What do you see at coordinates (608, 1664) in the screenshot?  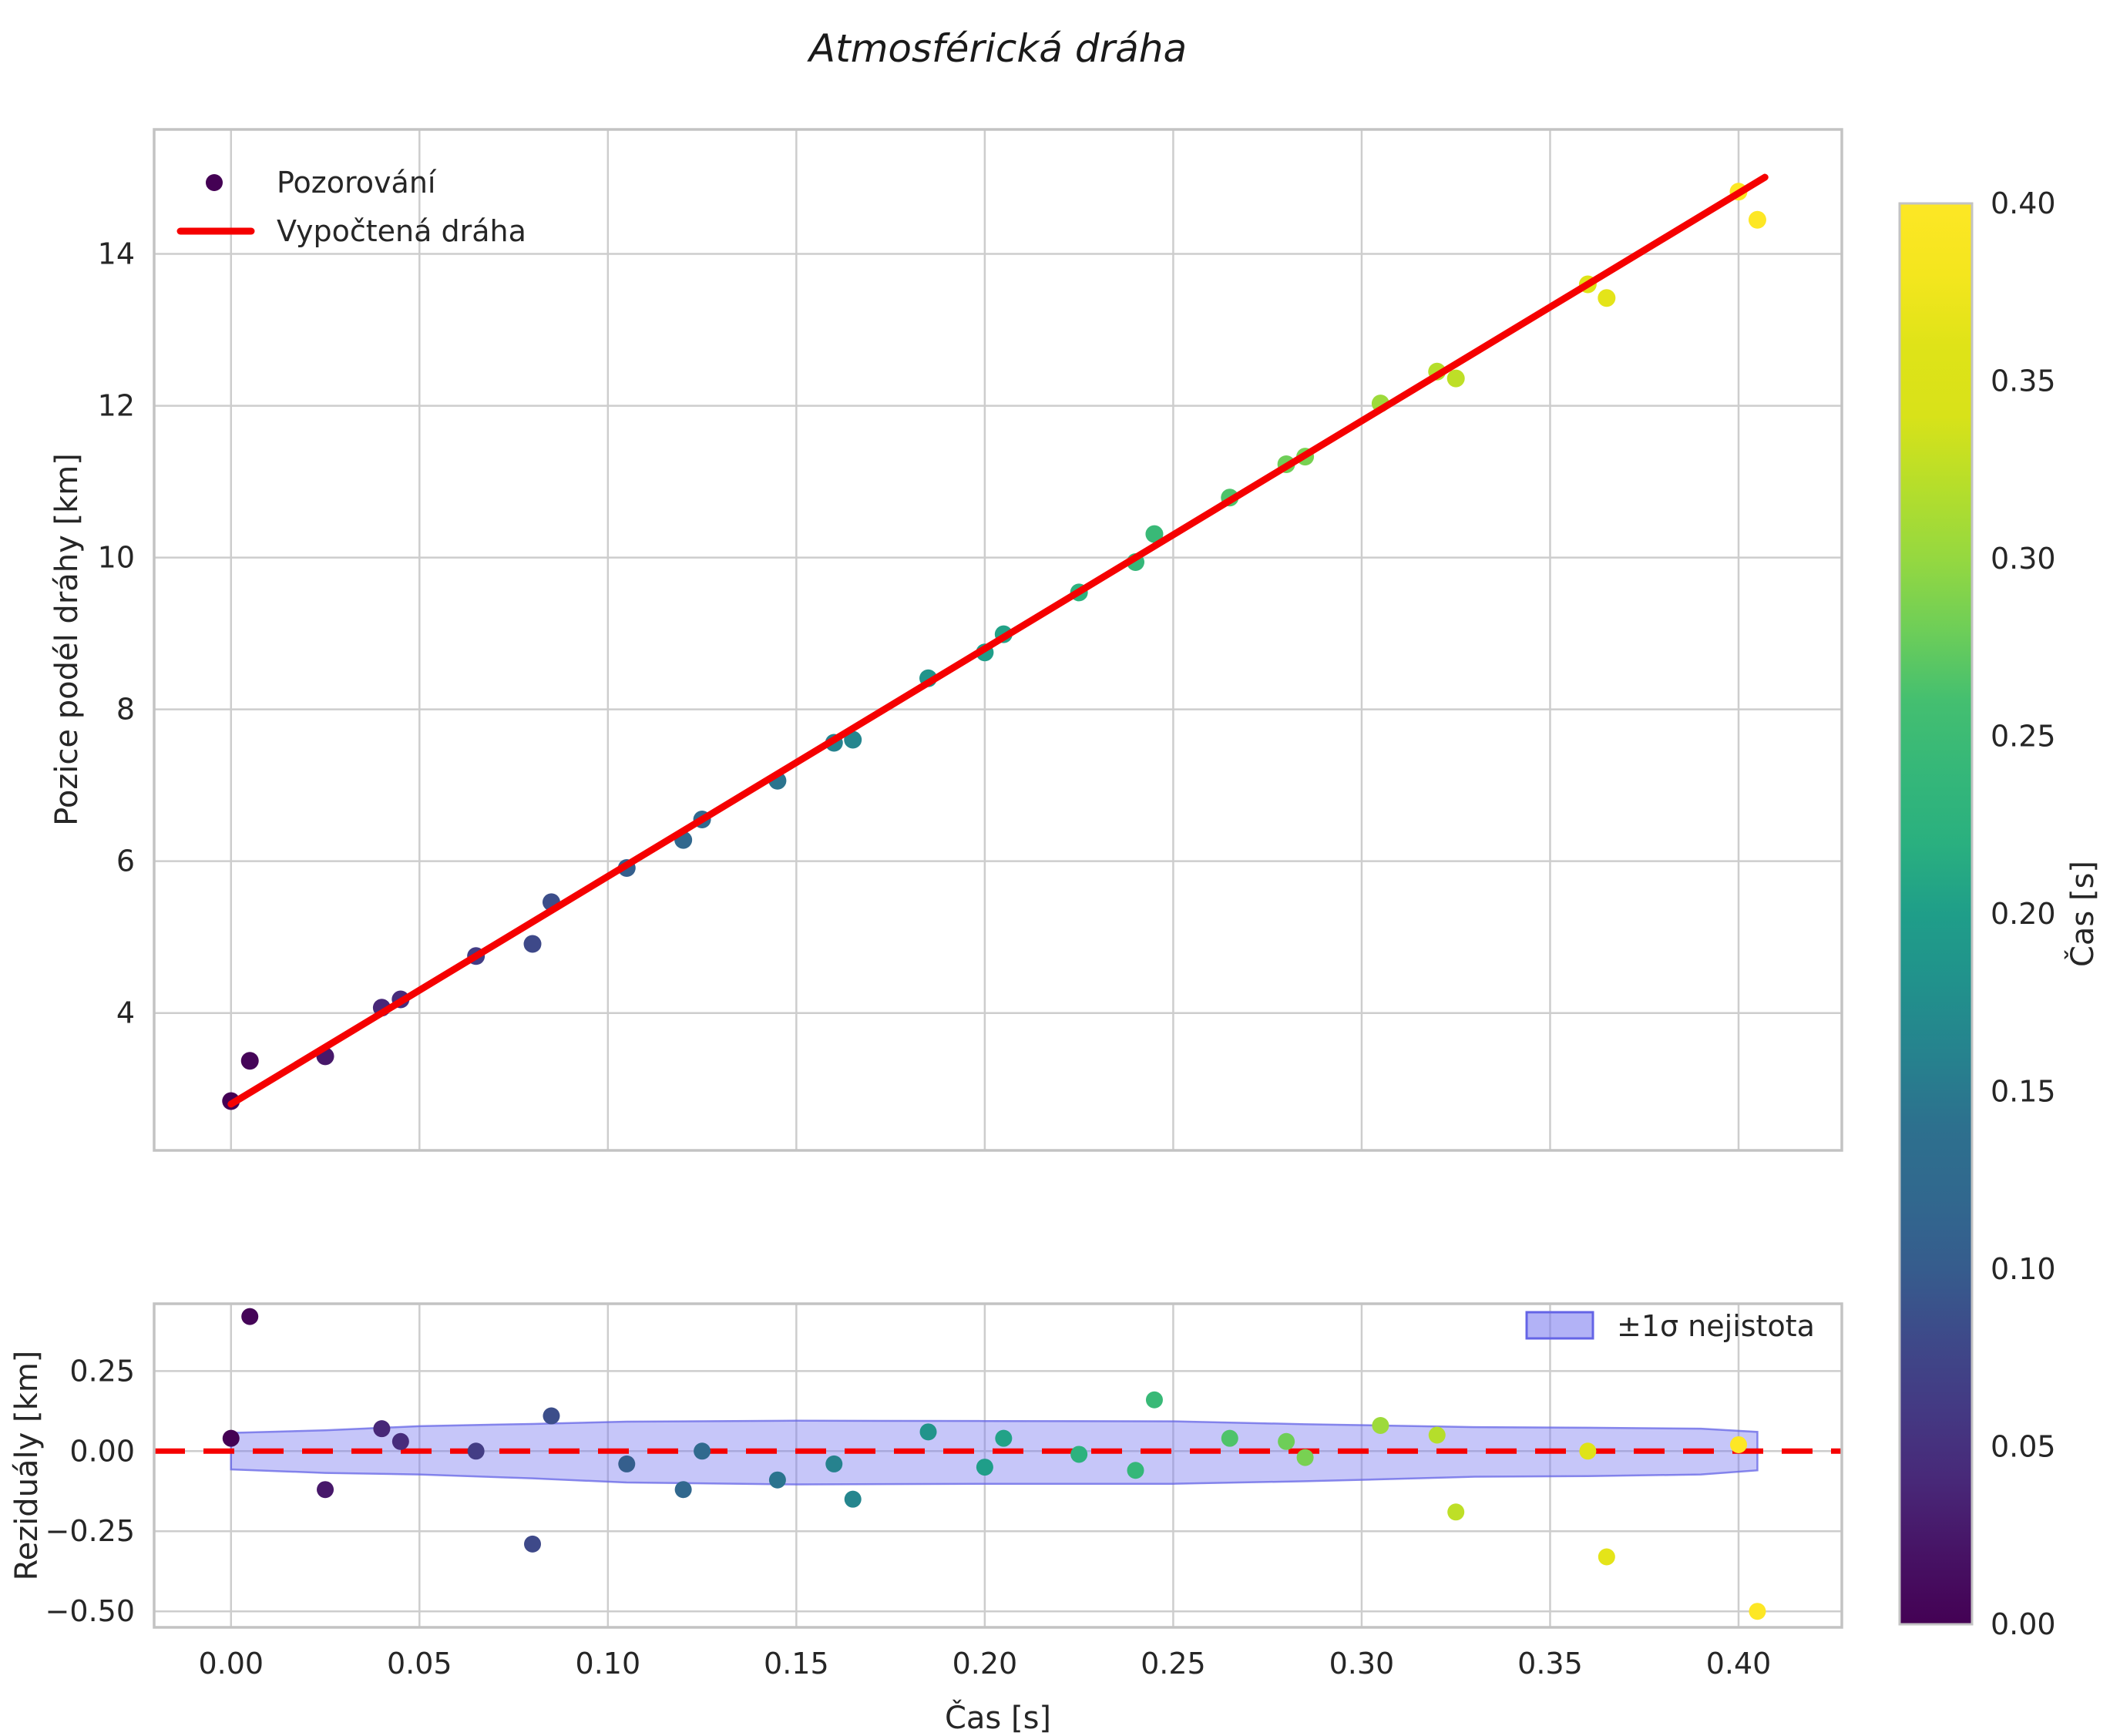 I see `x-tick-label: 0.10` at bounding box center [608, 1664].